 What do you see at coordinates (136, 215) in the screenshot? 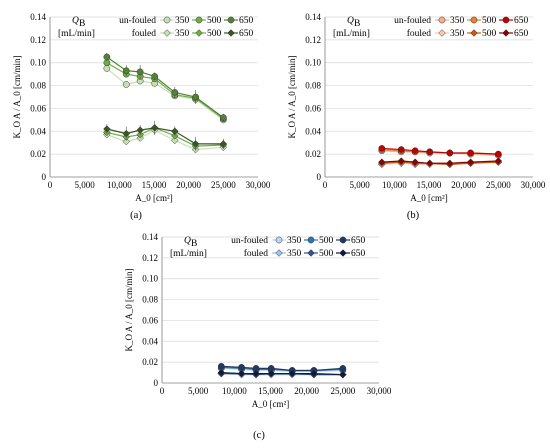
I see `panel-label: (a)` at bounding box center [136, 215].